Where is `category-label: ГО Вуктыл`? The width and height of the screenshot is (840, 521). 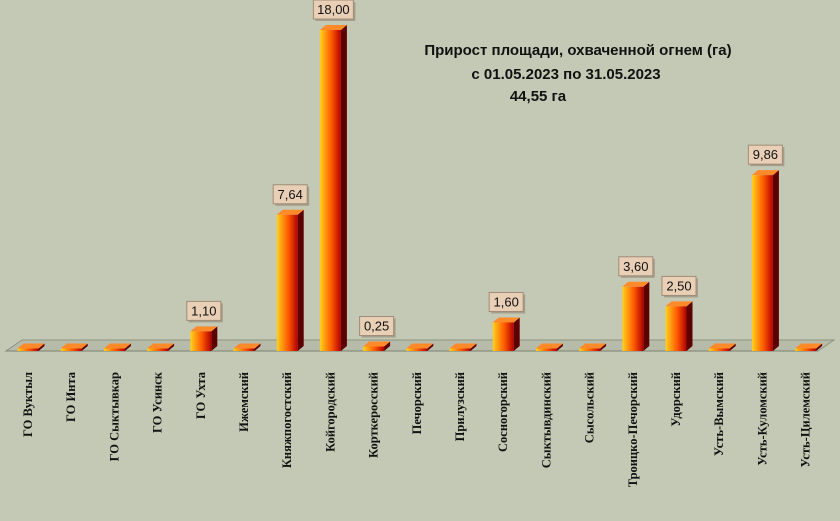 category-label: ГО Вуктыл is located at coordinates (28, 404).